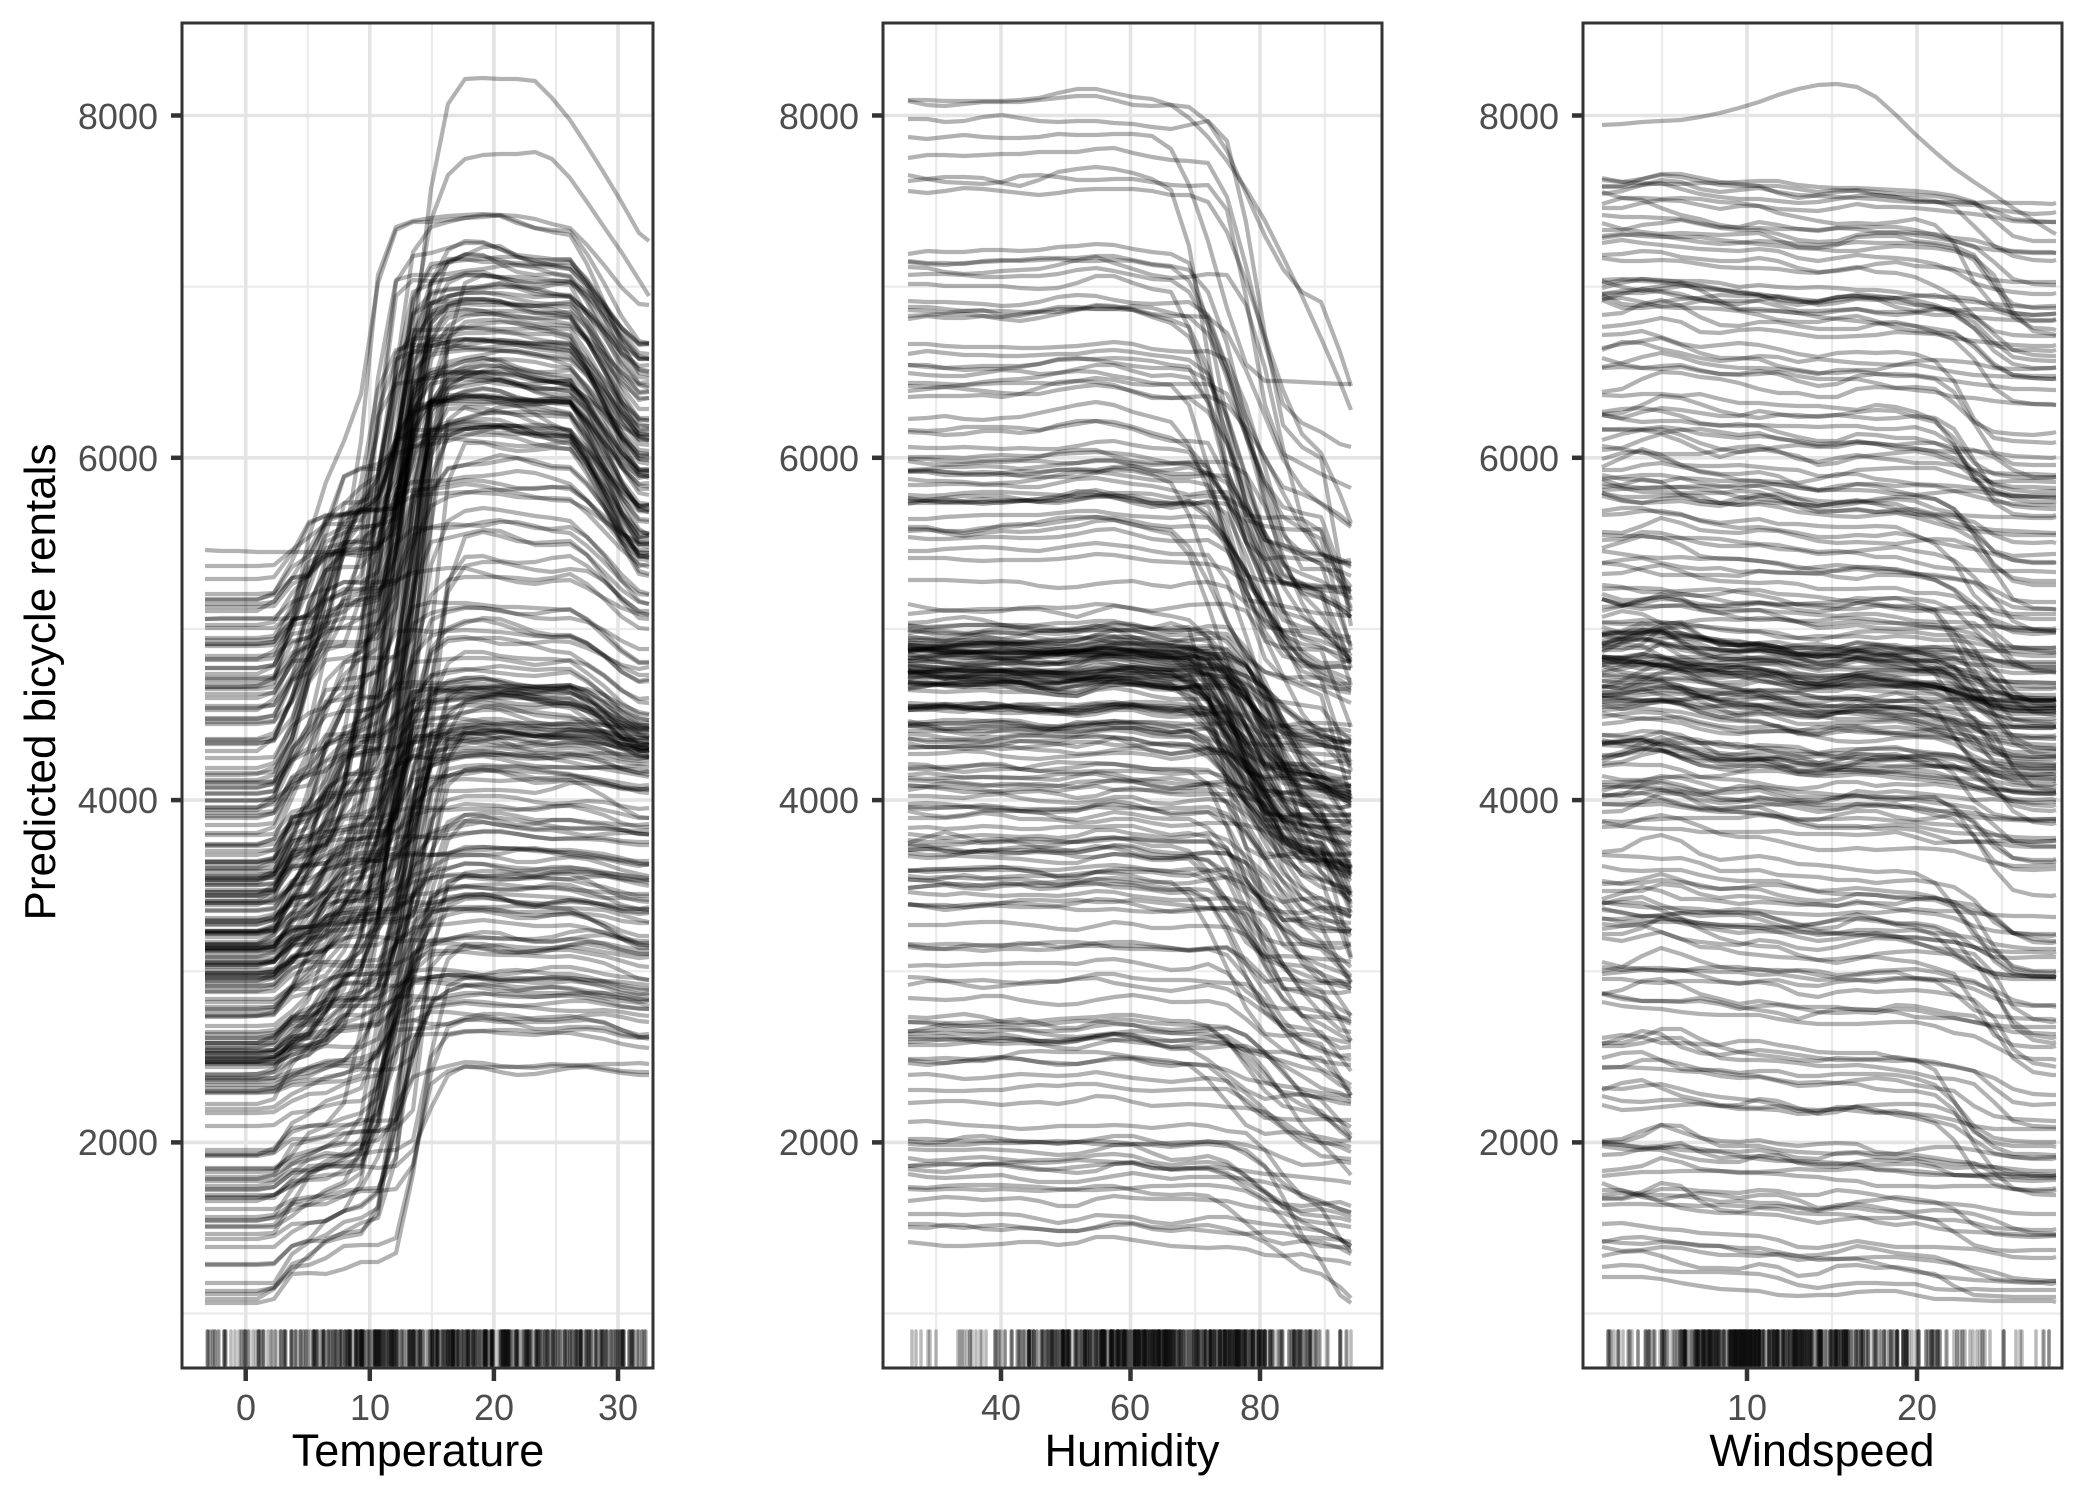 This screenshot has width=2100, height=1500. Describe the element at coordinates (618, 1407) in the screenshot. I see `svg-text: 30` at that location.